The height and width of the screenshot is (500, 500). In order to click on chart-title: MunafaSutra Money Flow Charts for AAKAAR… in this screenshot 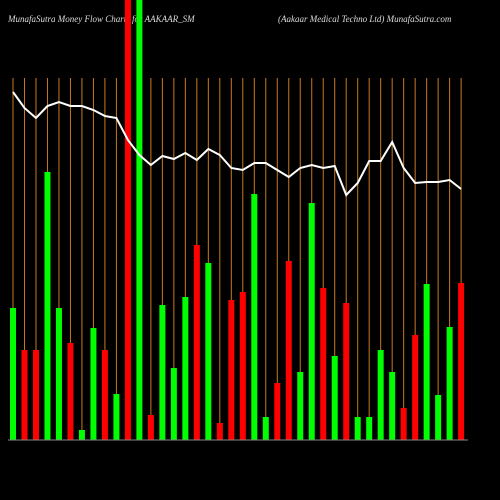, I will do `click(101, 19)`.